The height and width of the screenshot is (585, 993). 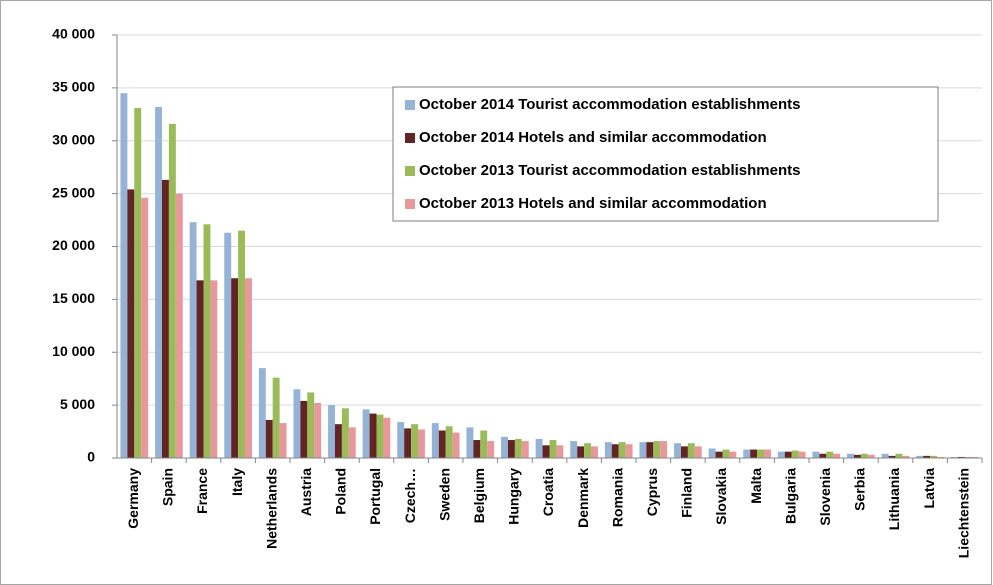 I want to click on x-tick-label: Malta, so click(x=756, y=486).